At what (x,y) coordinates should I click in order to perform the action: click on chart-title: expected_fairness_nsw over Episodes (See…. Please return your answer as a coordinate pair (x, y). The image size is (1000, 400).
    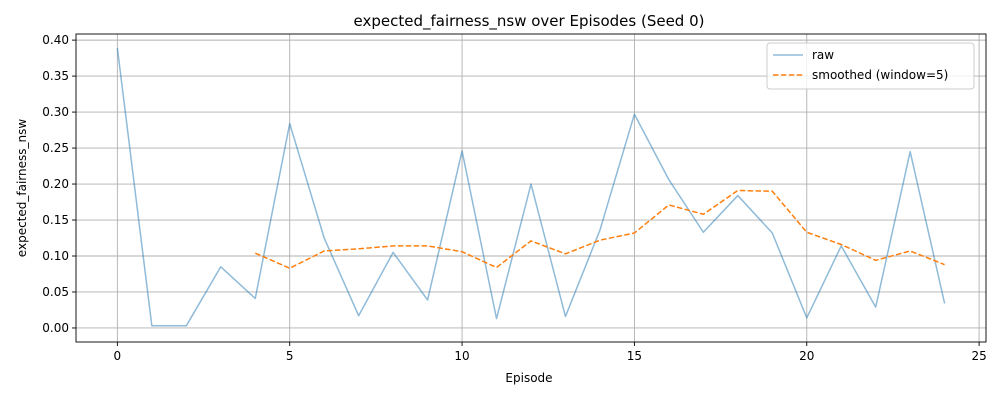
    Looking at the image, I should click on (529, 21).